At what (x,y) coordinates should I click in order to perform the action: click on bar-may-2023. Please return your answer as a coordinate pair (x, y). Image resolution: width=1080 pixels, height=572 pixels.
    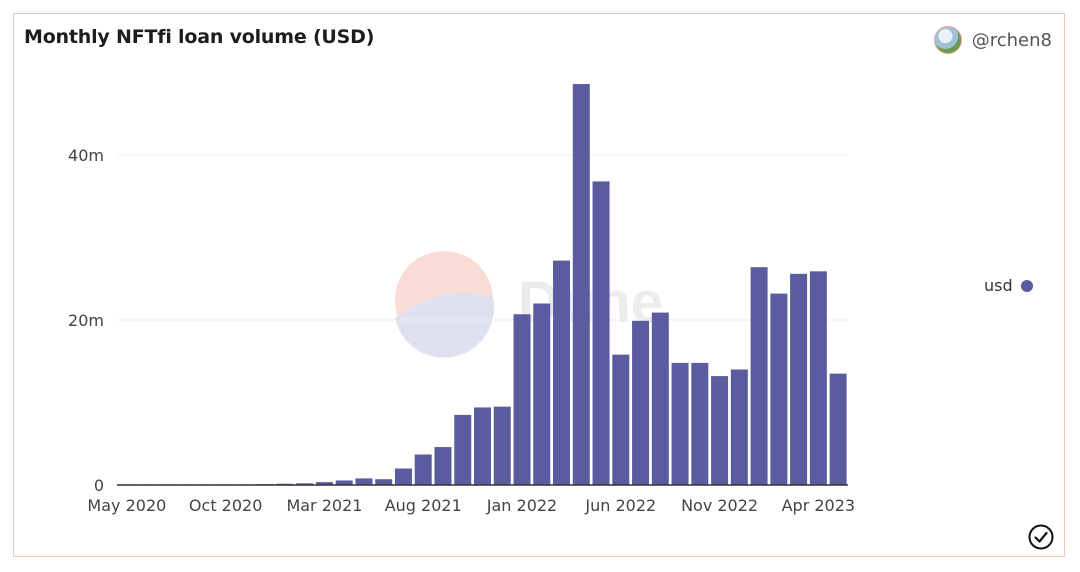
    Looking at the image, I should click on (838, 429).